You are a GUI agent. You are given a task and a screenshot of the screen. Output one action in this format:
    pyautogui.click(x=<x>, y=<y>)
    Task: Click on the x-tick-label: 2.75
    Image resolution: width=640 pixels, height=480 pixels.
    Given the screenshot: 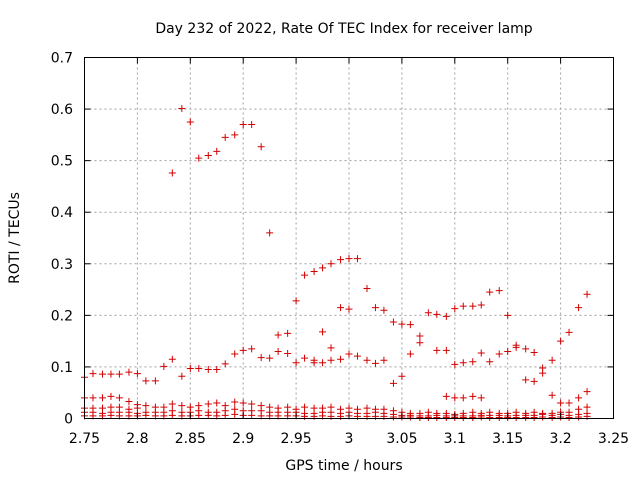 What is the action you would take?
    pyautogui.click(x=84, y=439)
    